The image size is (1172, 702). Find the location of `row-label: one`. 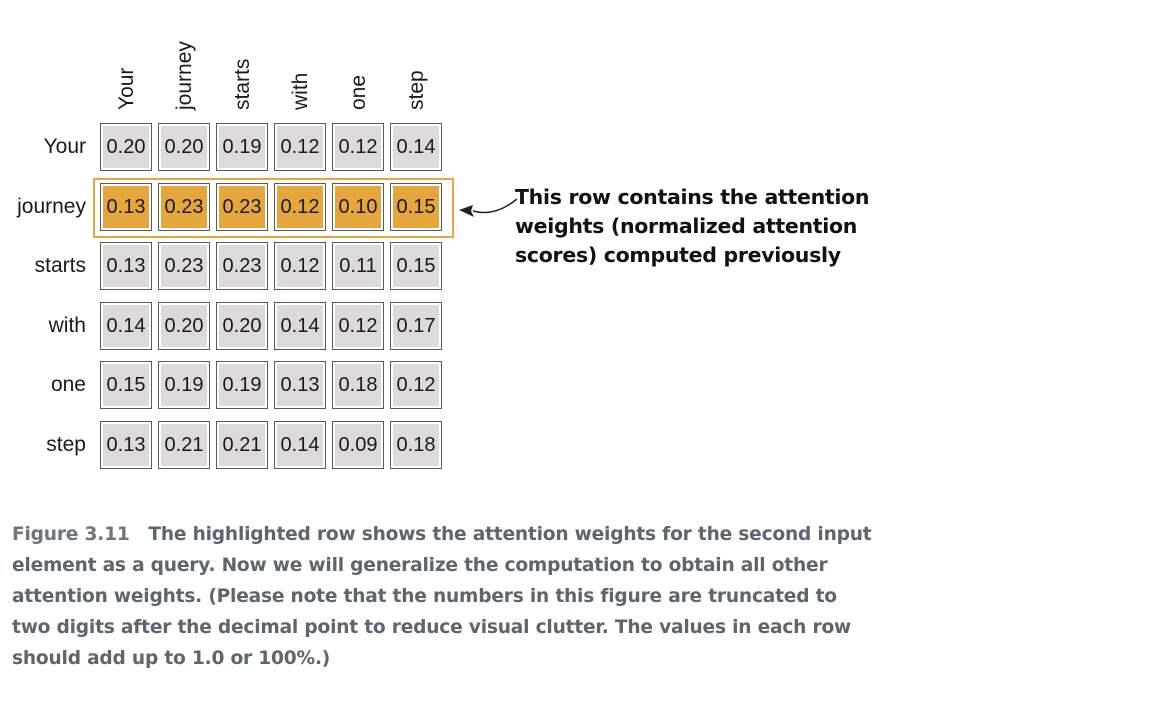

row-label: one is located at coordinates (68, 385).